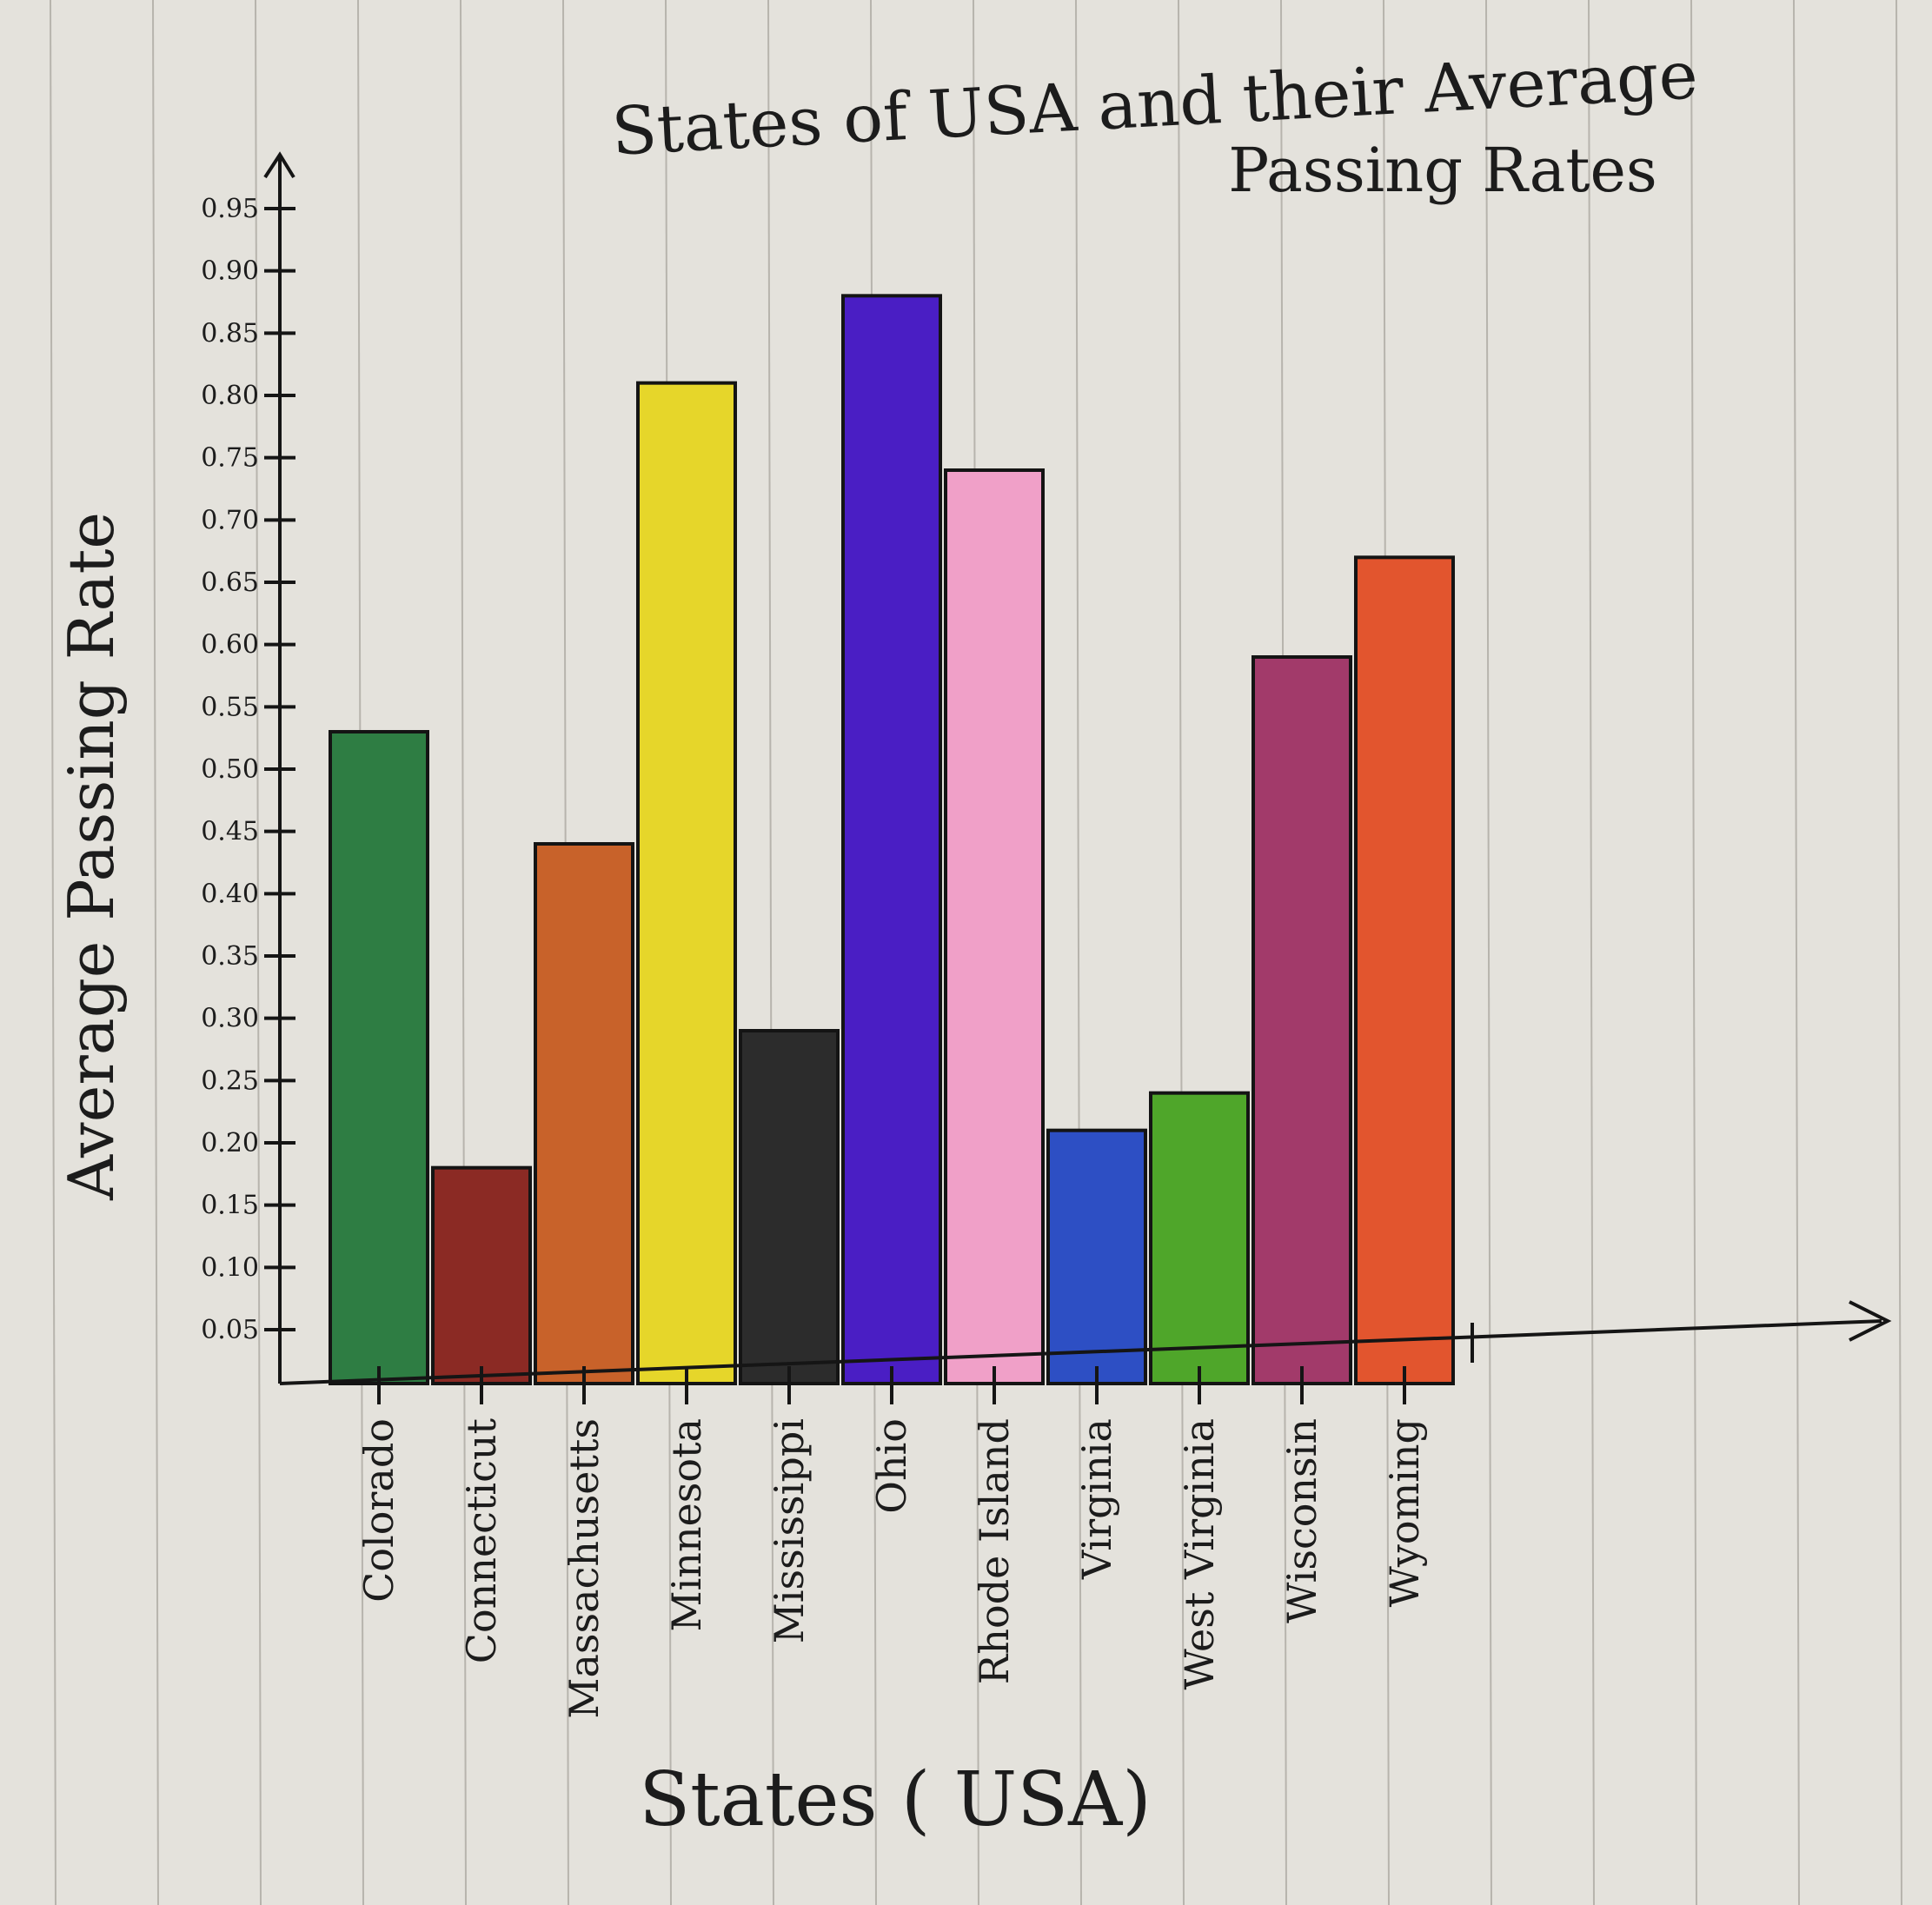  I want to click on x-tick-label: Mississippi, so click(789, 1530).